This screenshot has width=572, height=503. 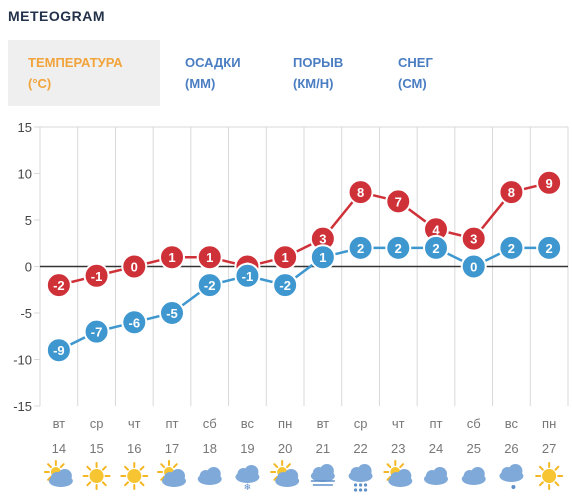 What do you see at coordinates (213, 62) in the screenshot?
I see `tab-precipitation-label: ОСАДКИ` at bounding box center [213, 62].